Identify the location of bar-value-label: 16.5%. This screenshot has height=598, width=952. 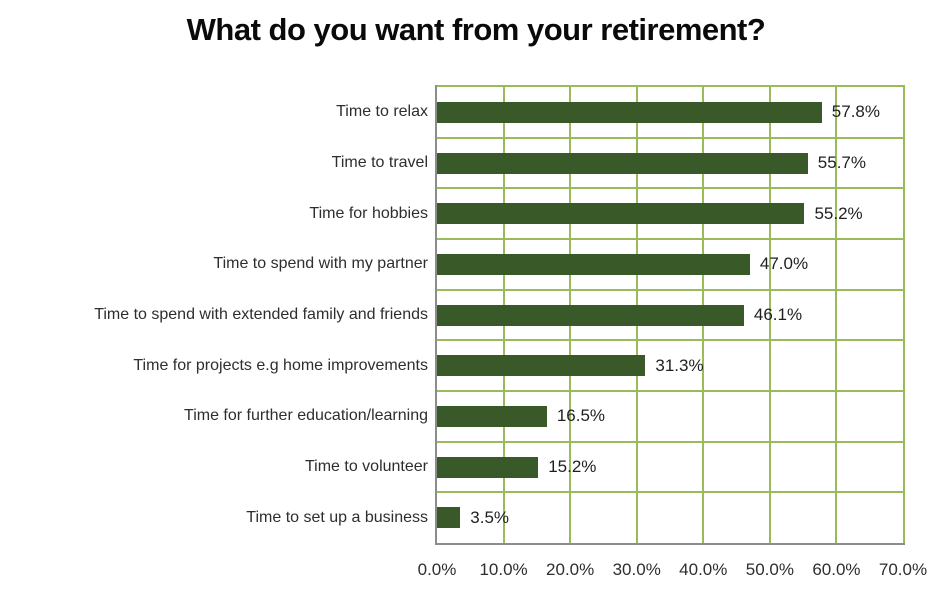
(581, 416).